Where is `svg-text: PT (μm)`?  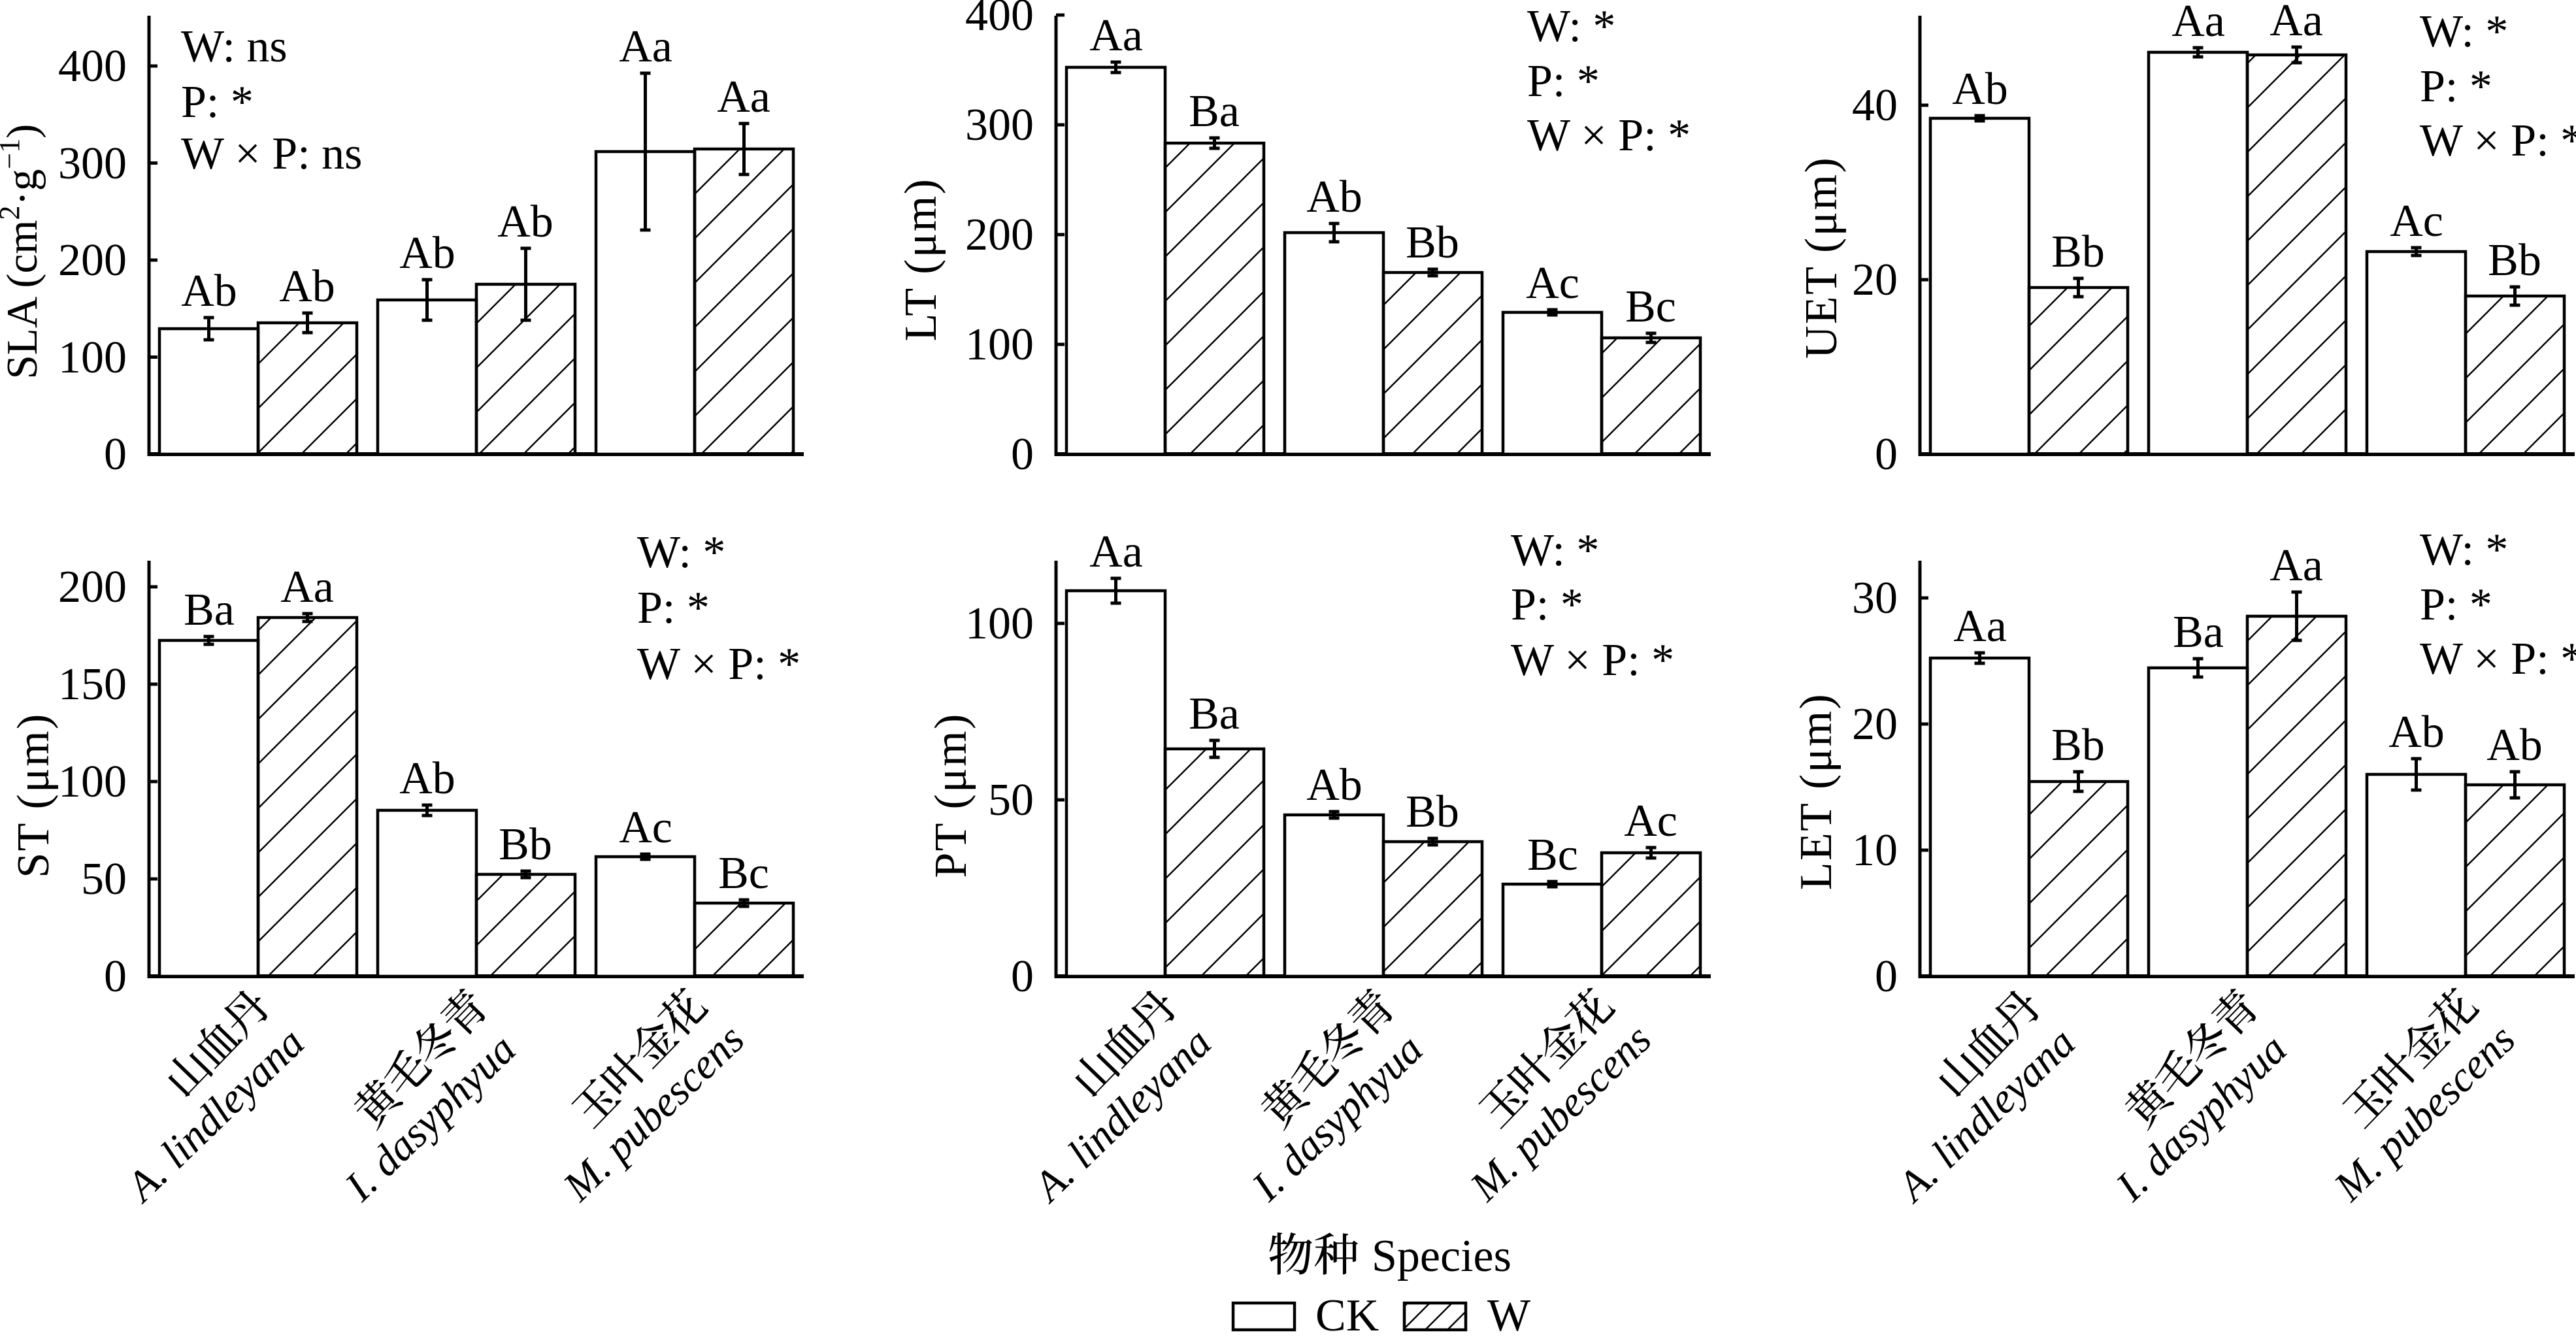 svg-text: PT (μm) is located at coordinates (951, 795).